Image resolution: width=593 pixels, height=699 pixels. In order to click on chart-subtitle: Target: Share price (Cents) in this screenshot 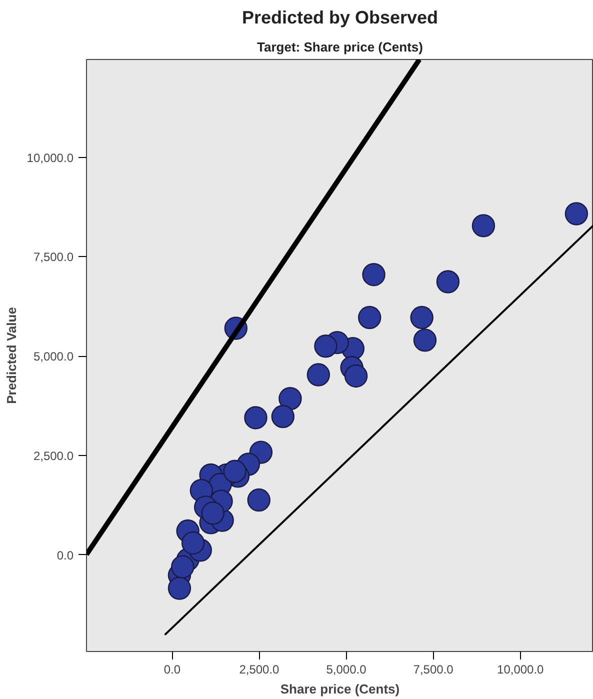, I will do `click(340, 47)`.